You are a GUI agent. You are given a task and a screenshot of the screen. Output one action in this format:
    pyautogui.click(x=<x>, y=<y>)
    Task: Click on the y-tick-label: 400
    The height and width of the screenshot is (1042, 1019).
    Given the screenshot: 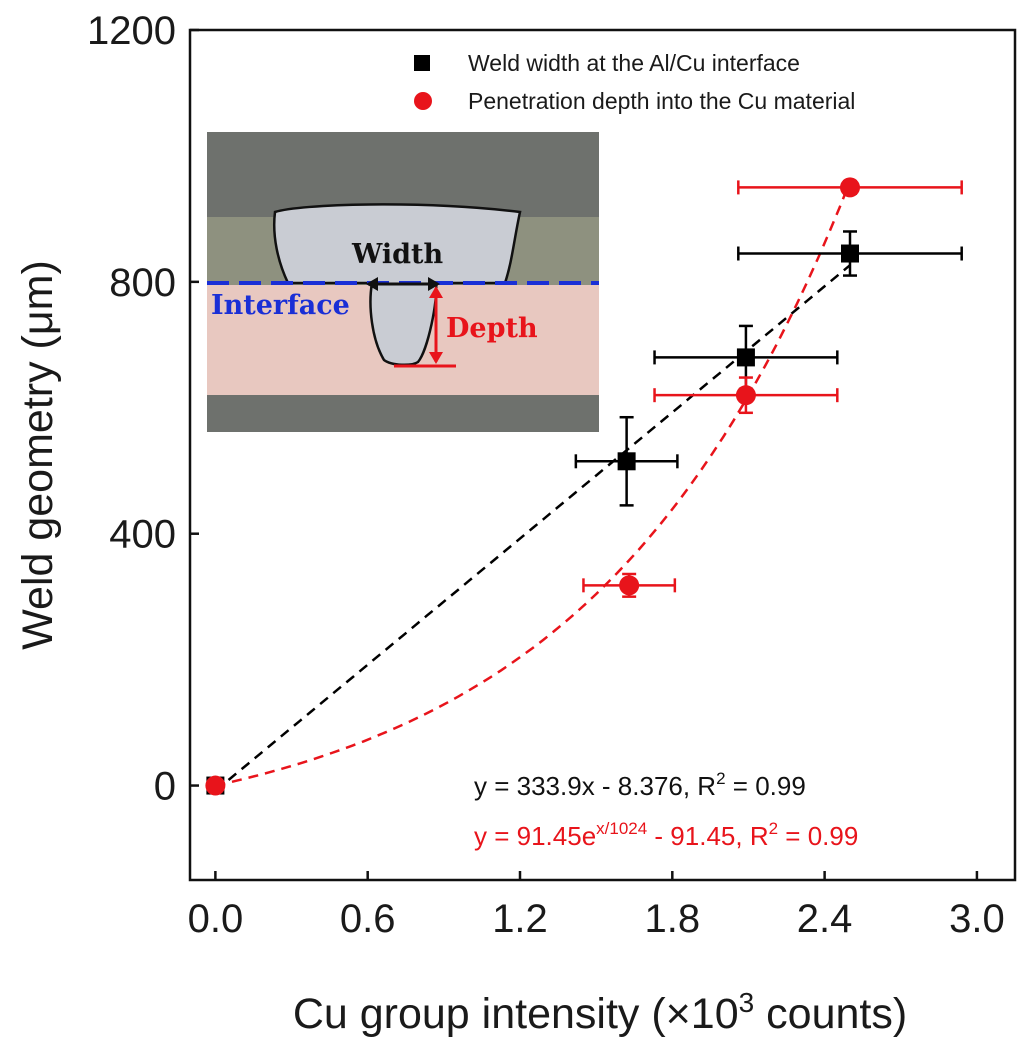 What is the action you would take?
    pyautogui.click(x=142, y=535)
    